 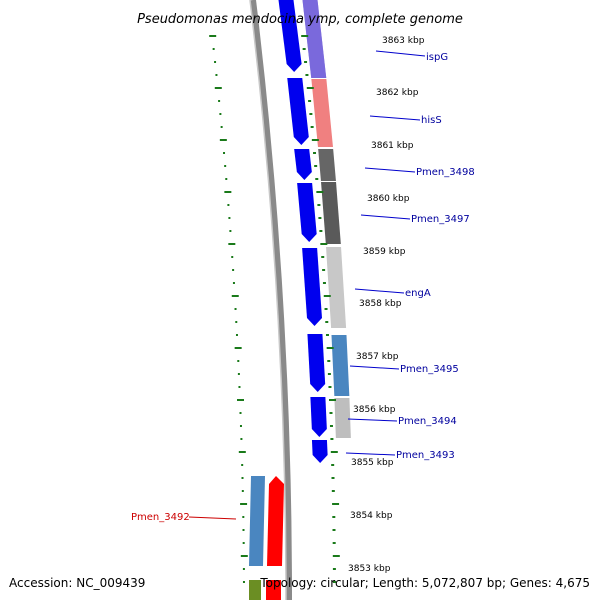 I want to click on gene-label-ispg: ispG, so click(x=437, y=57).